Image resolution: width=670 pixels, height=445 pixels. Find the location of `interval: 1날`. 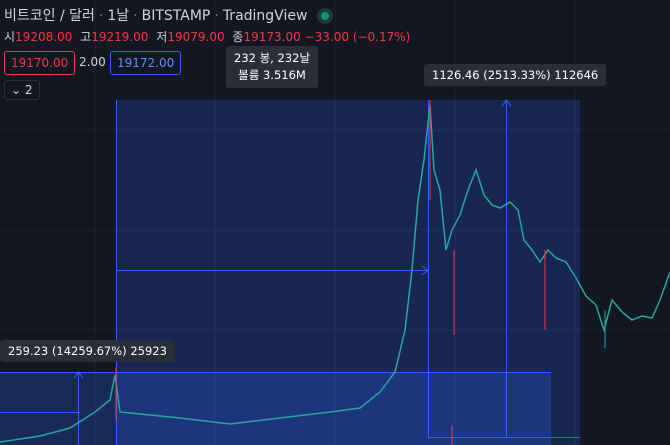

interval: 1날 is located at coordinates (118, 16).